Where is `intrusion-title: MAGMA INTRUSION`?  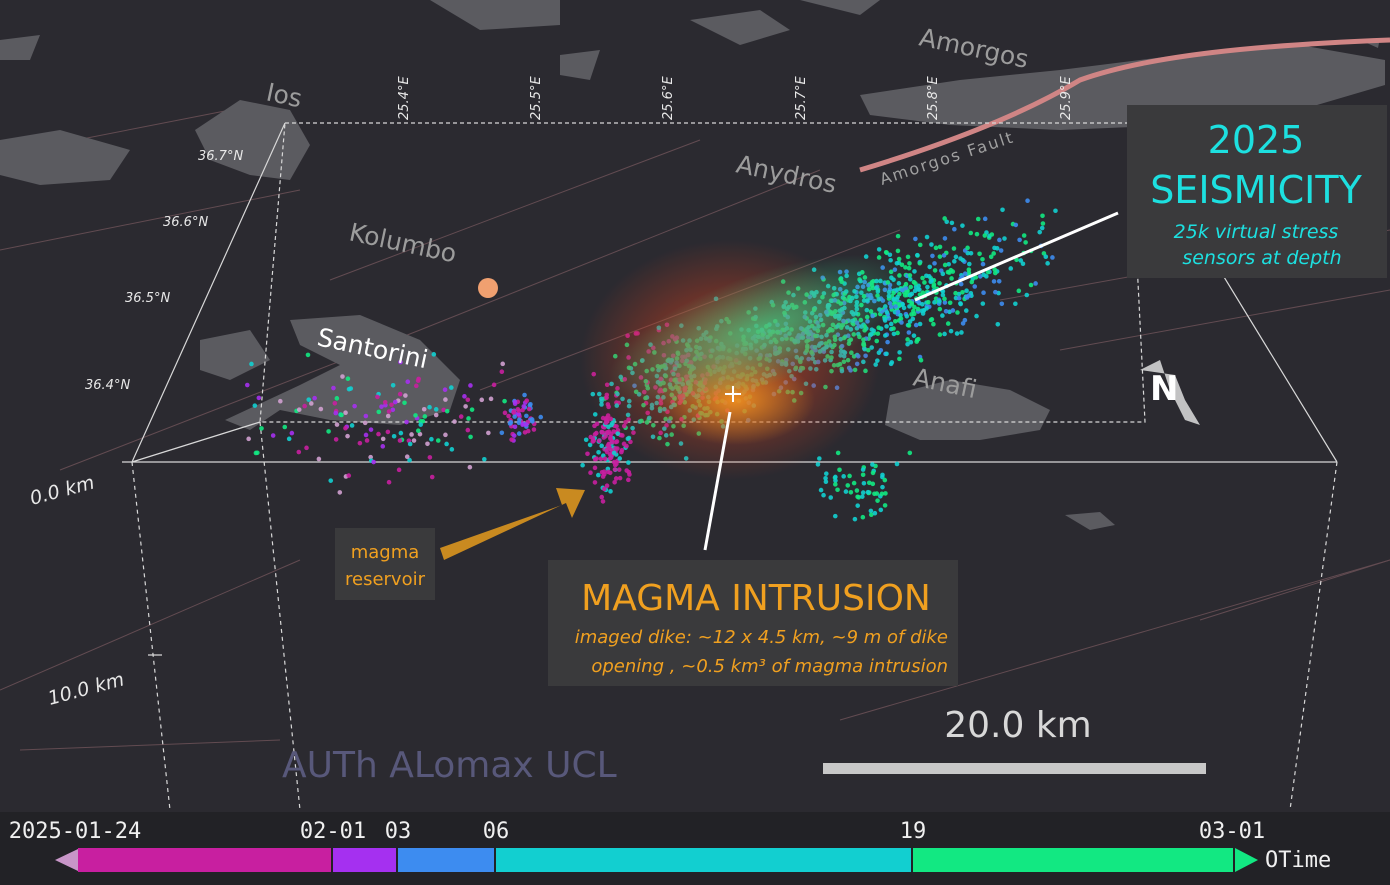
intrusion-title: MAGMA INTRUSION is located at coordinates (756, 598).